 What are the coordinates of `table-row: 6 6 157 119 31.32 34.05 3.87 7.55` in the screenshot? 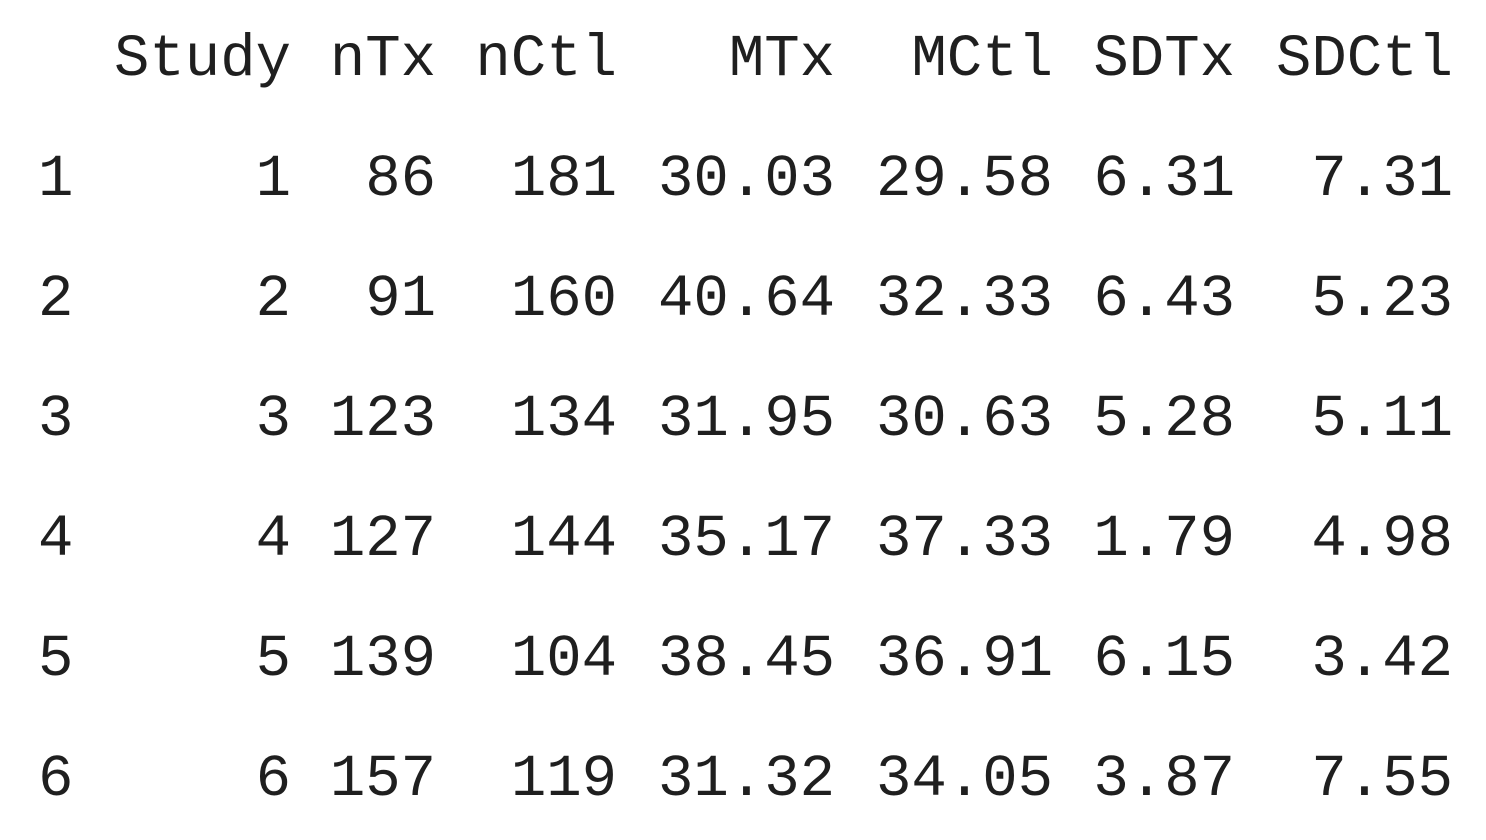 It's located at (726, 780).